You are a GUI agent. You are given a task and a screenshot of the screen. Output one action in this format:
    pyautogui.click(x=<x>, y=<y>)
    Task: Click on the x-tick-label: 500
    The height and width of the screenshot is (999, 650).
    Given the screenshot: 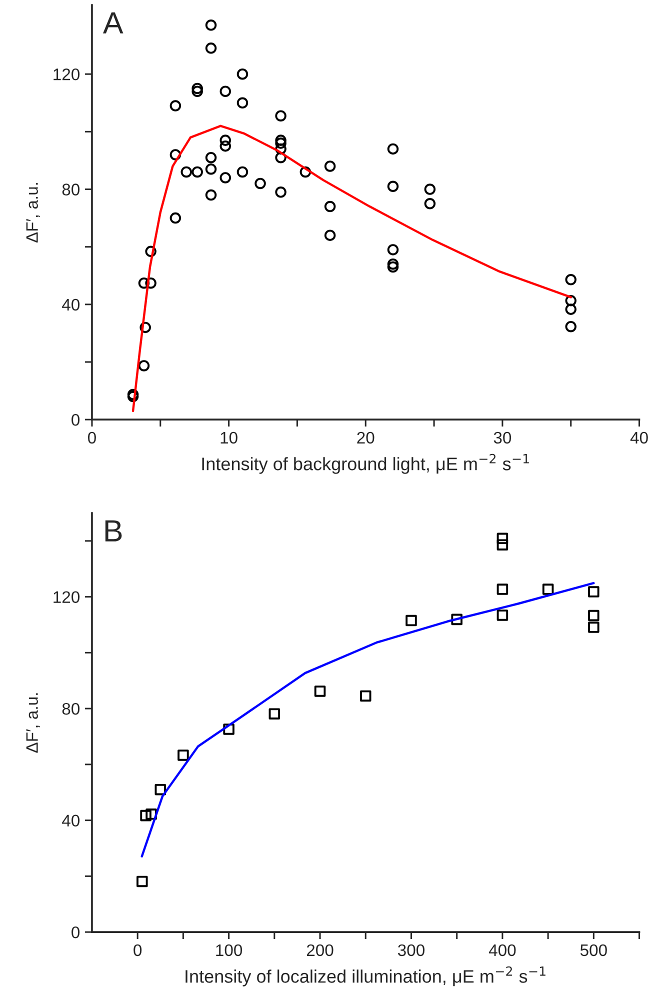 What is the action you would take?
    pyautogui.click(x=593, y=950)
    